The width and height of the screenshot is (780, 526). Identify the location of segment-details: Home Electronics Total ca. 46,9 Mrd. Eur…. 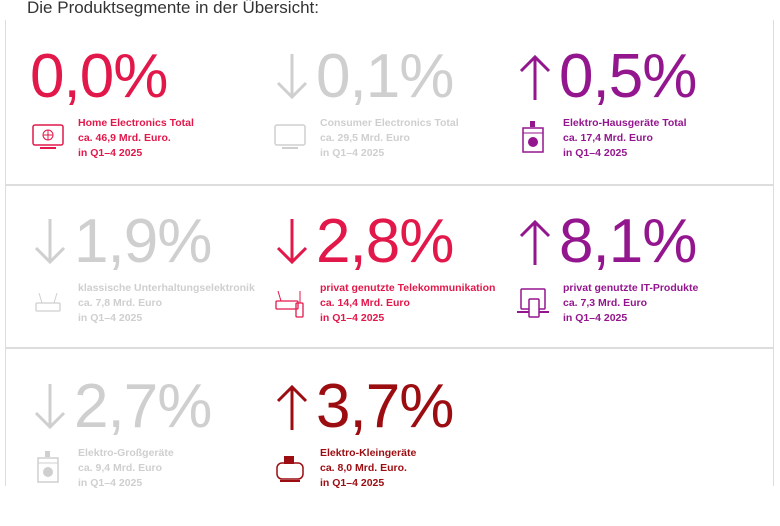
(136, 138).